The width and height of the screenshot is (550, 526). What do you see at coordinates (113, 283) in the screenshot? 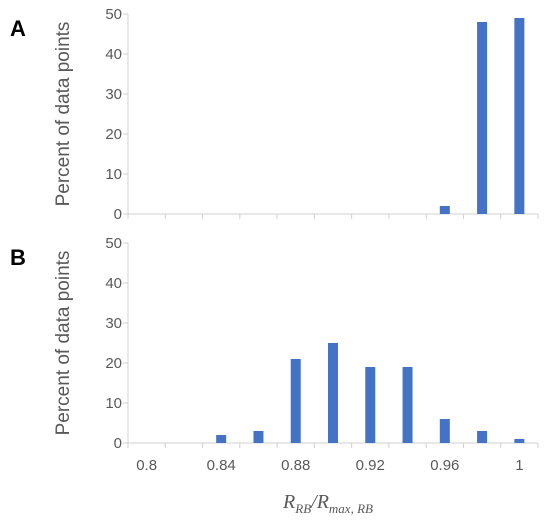
I see `panel-b-y-tick-label: 40` at bounding box center [113, 283].